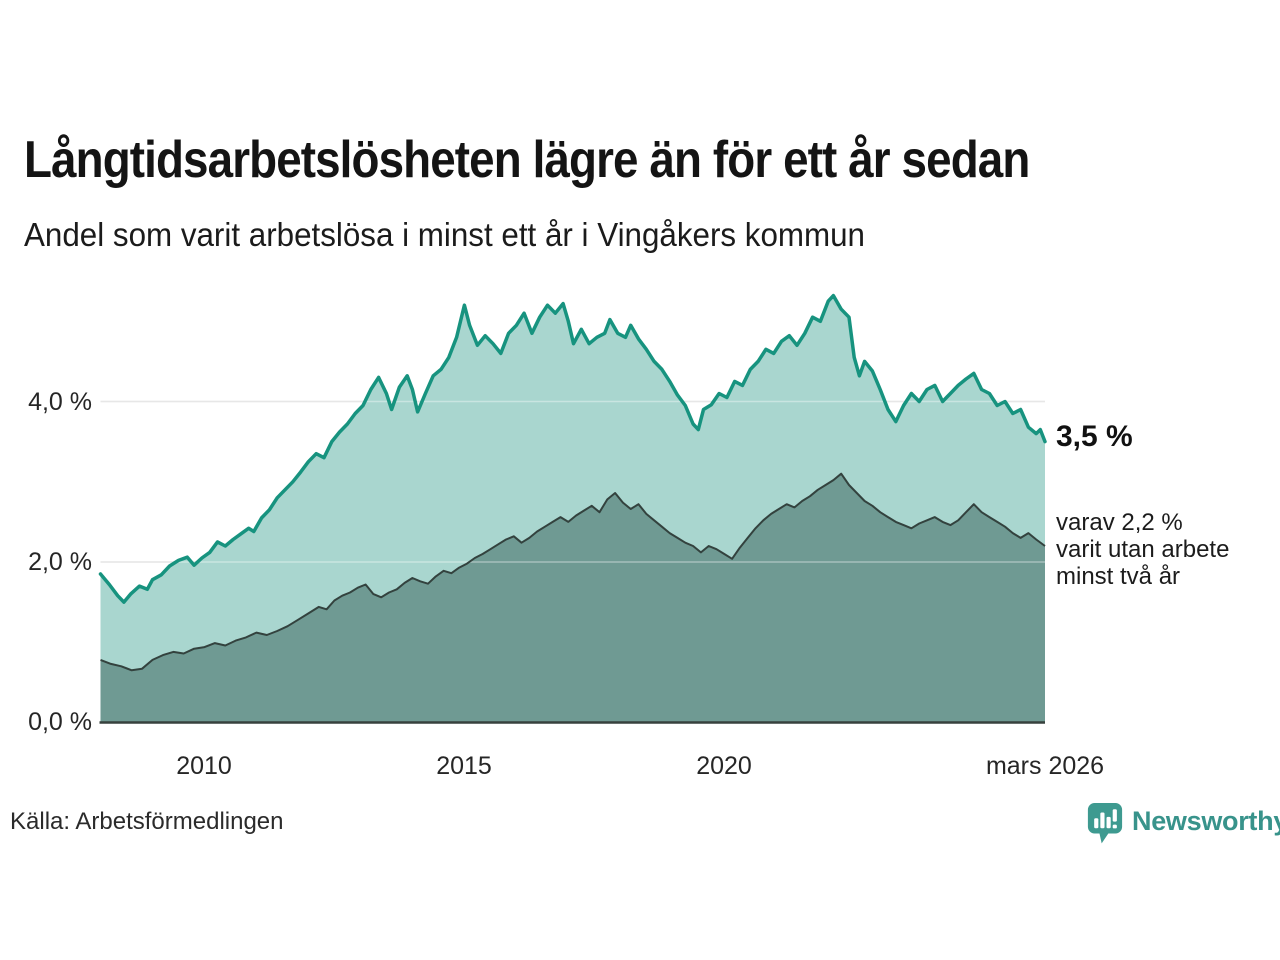  Describe the element at coordinates (204, 766) in the screenshot. I see `x-axis-label-2010: 2010` at that location.